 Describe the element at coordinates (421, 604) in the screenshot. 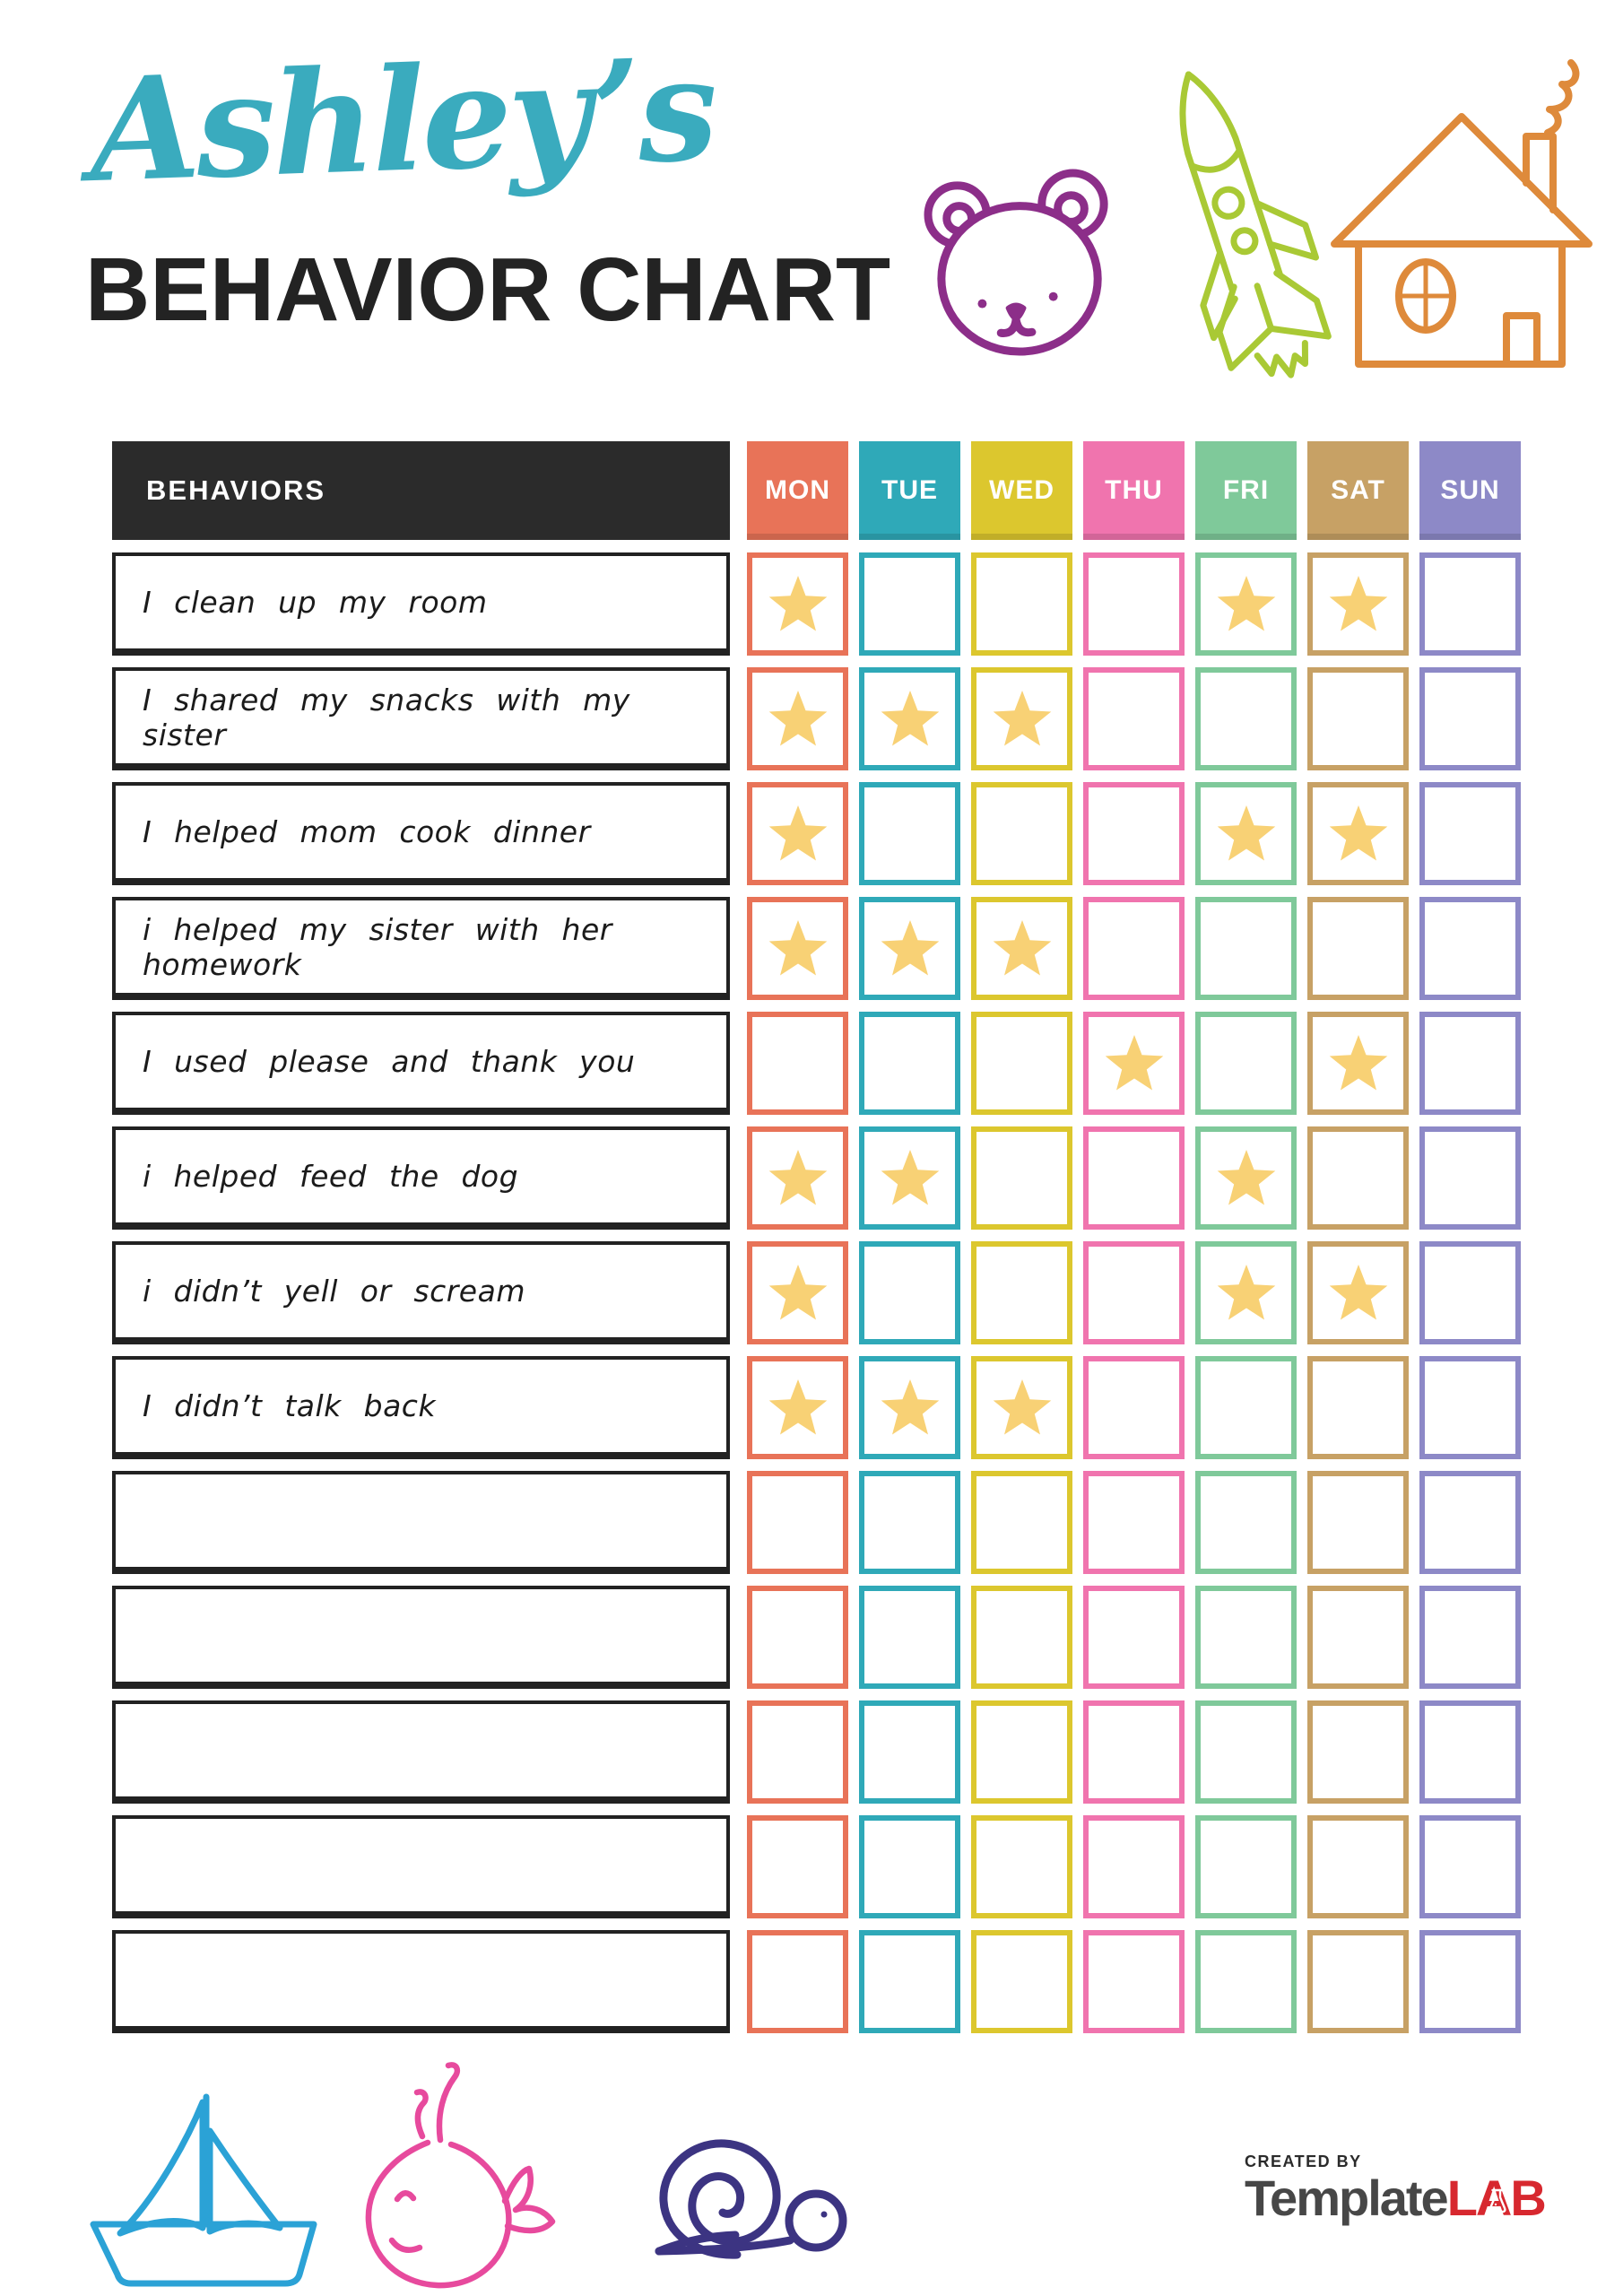

I see `behavior-label-row-1: I clean up my room` at that location.